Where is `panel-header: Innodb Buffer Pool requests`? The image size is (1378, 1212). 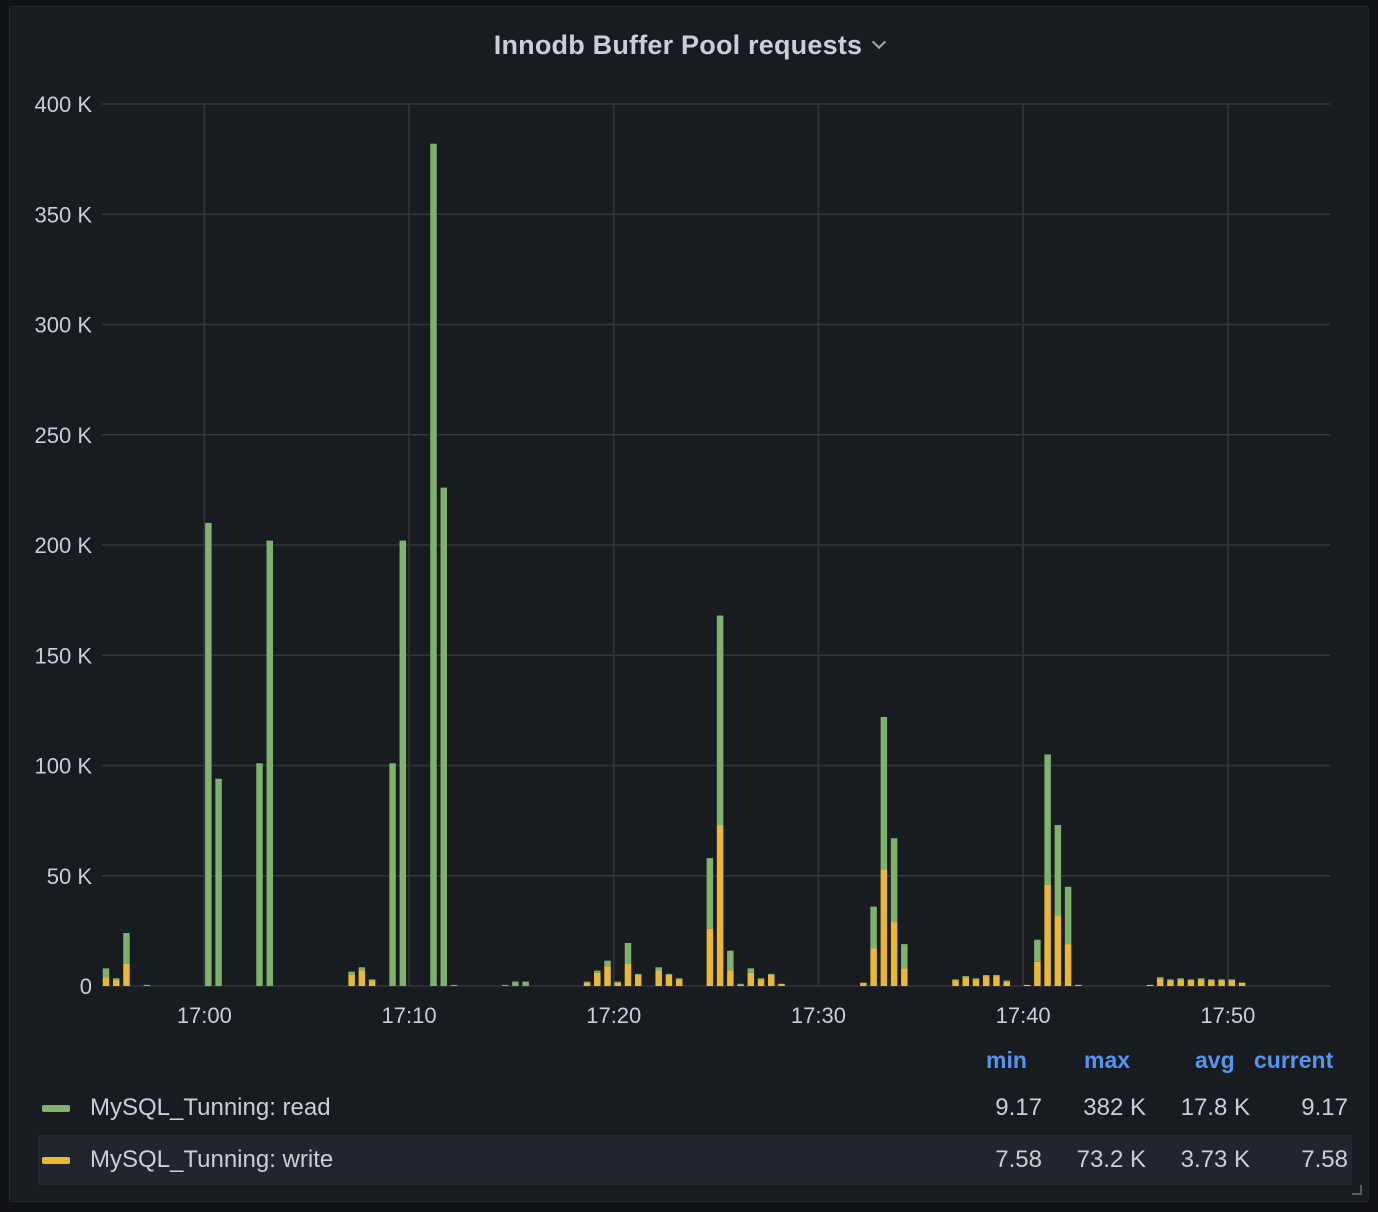 panel-header: Innodb Buffer Pool requests is located at coordinates (689, 45).